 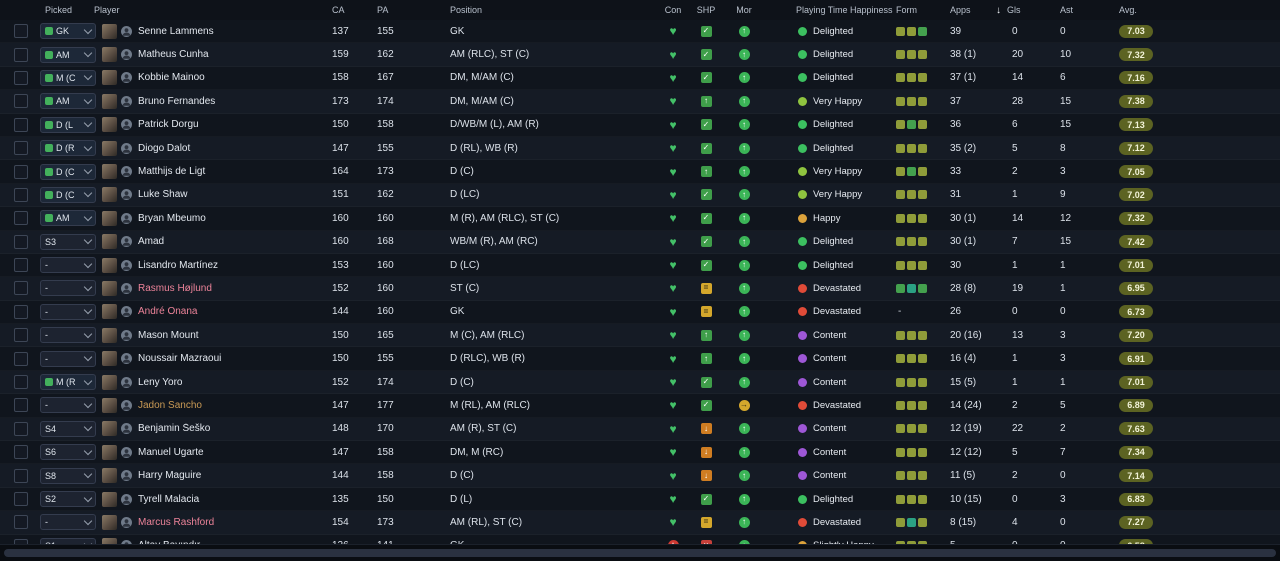 I want to click on player-name: Matheus Cunha, so click(x=173, y=55).